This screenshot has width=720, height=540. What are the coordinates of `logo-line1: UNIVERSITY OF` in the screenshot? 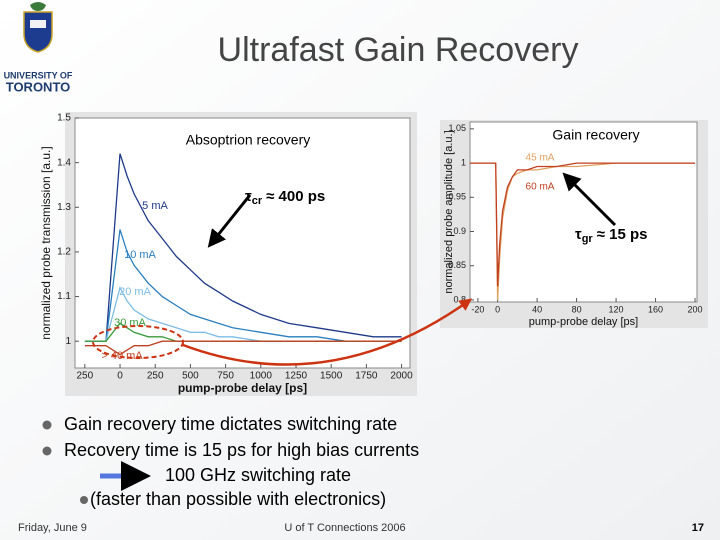 It's located at (38, 75).